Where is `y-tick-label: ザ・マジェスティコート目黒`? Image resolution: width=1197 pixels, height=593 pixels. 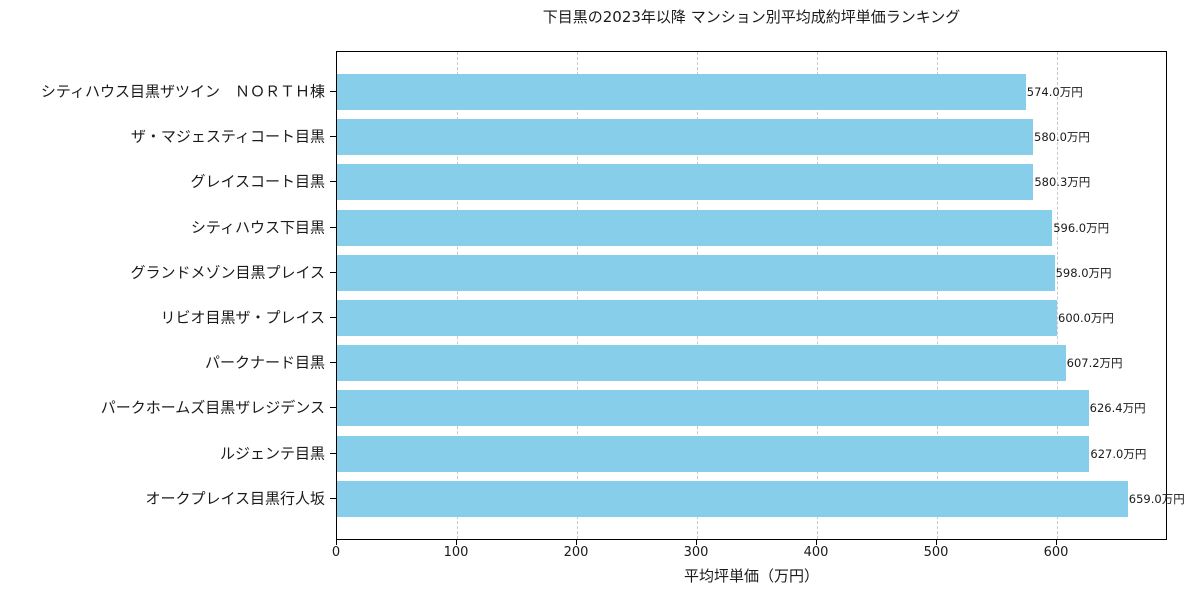 y-tick-label: ザ・マジェスティコート目黒 is located at coordinates (227, 136).